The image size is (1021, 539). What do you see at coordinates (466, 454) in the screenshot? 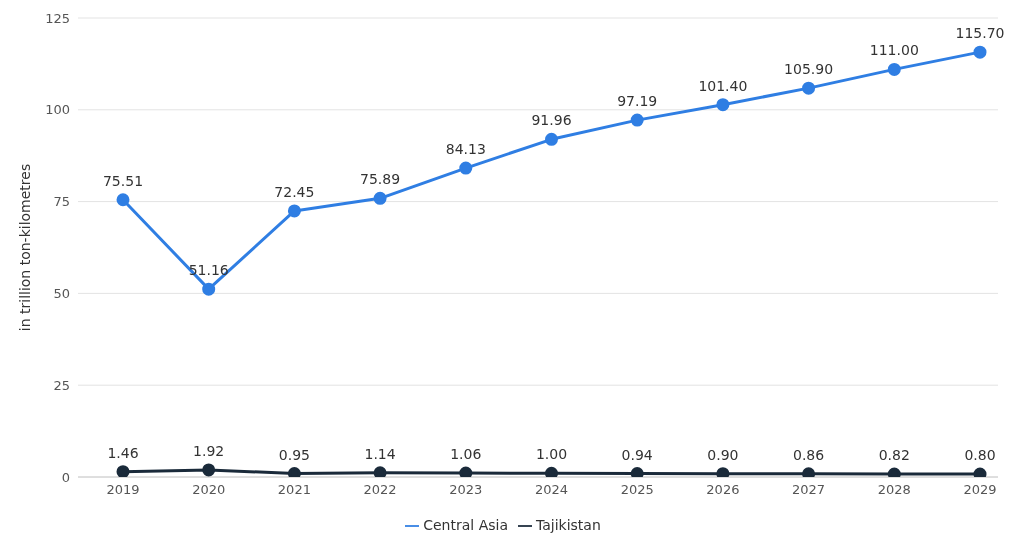
I see `data-label: 1.06` at bounding box center [466, 454].